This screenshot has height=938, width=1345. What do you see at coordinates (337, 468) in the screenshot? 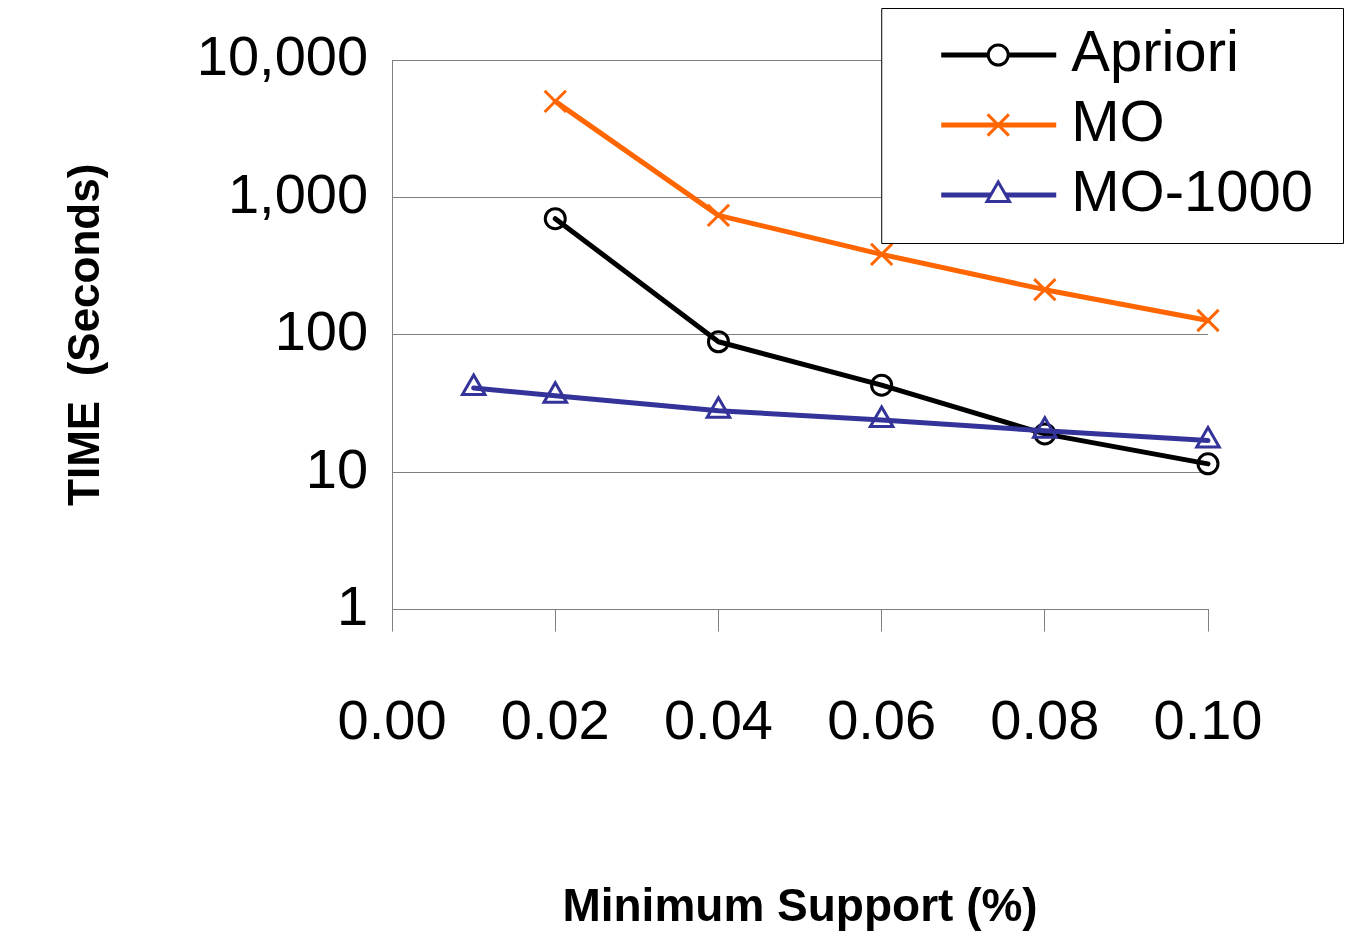
I see `y-tick-label: 10` at bounding box center [337, 468].